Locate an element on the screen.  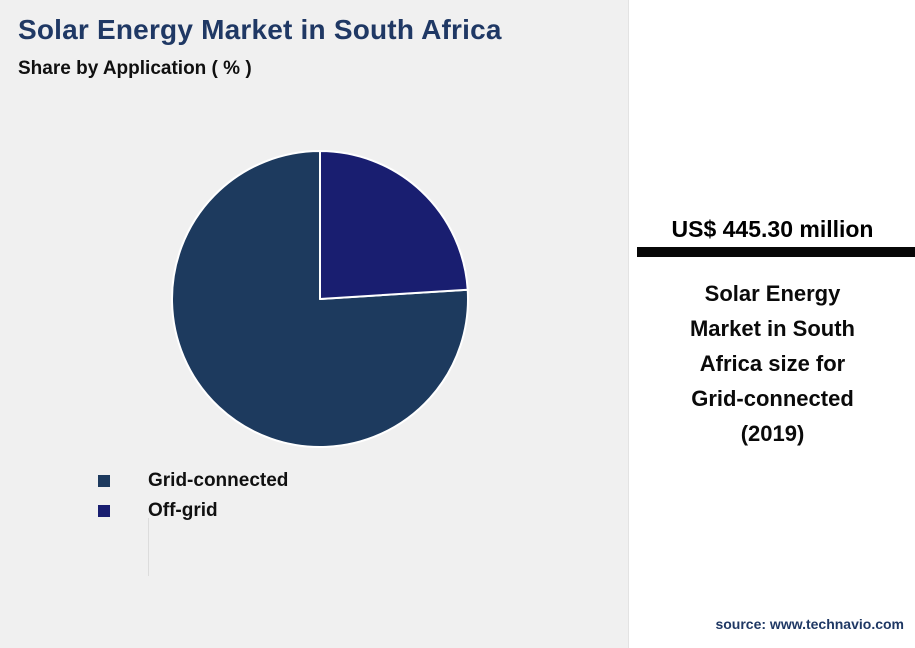
pie-chart is located at coordinates (320, 299).